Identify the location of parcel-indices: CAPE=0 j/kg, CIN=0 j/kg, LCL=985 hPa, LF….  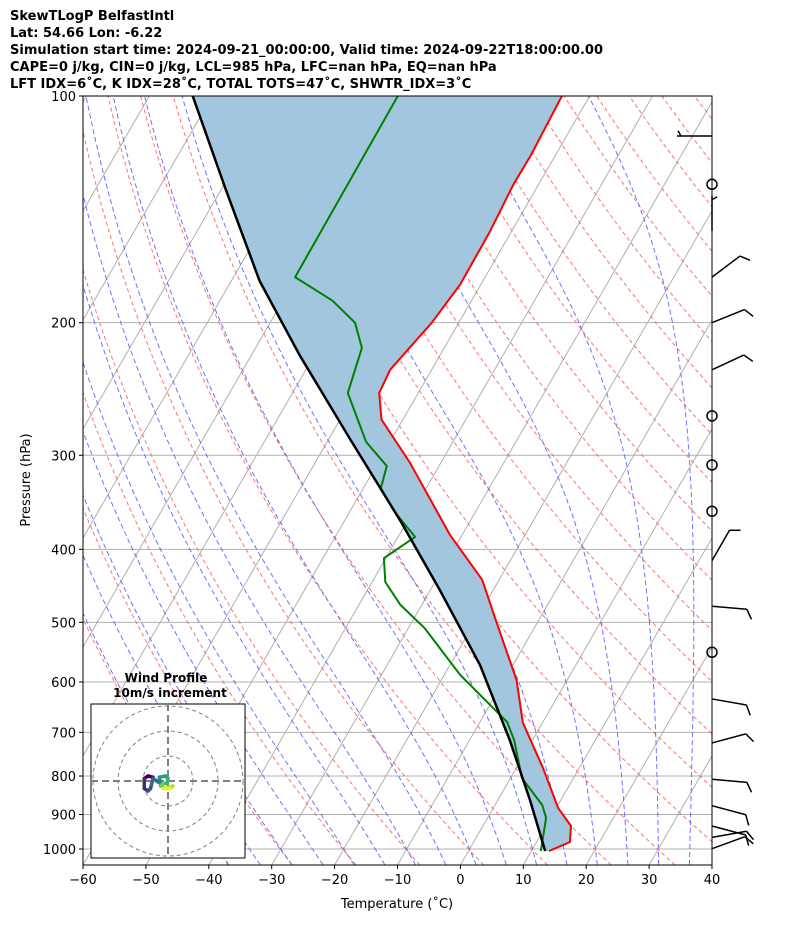
(253, 67).